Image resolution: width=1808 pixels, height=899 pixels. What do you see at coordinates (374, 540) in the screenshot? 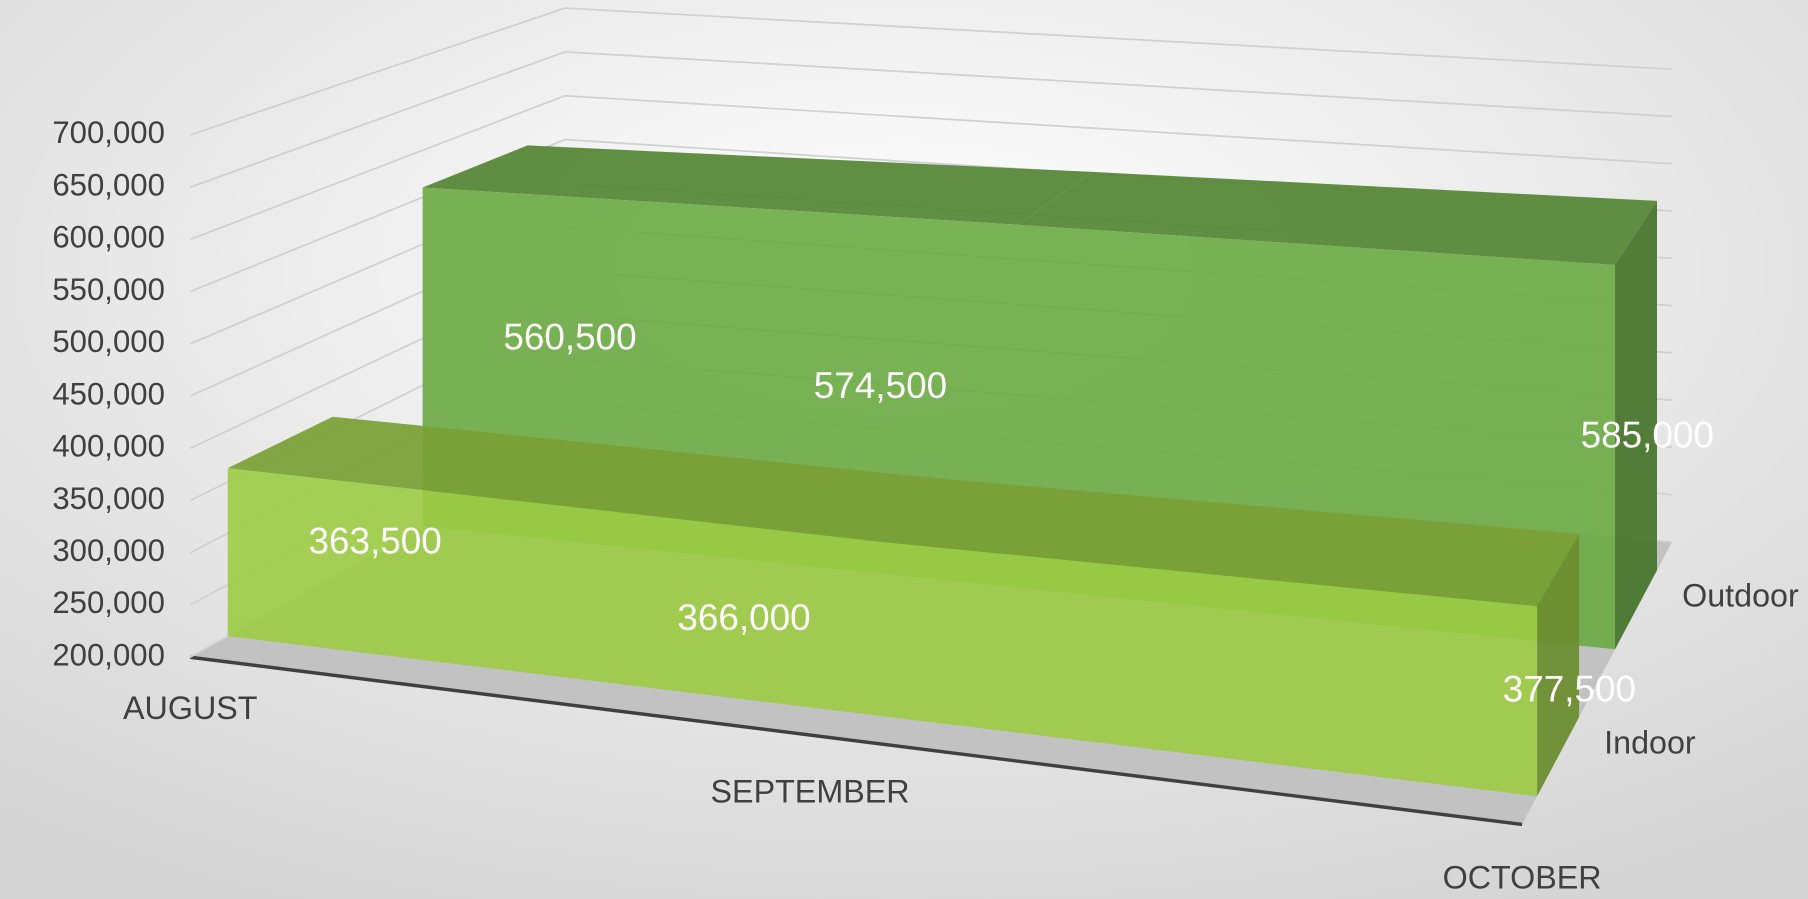
I see `value-label: 363,500` at bounding box center [374, 540].